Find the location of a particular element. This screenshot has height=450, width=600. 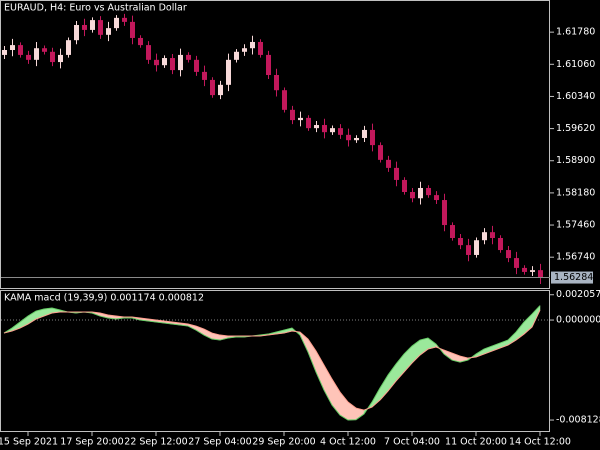

x-tick-label: 27 Sep 04:00 is located at coordinates (219, 442).